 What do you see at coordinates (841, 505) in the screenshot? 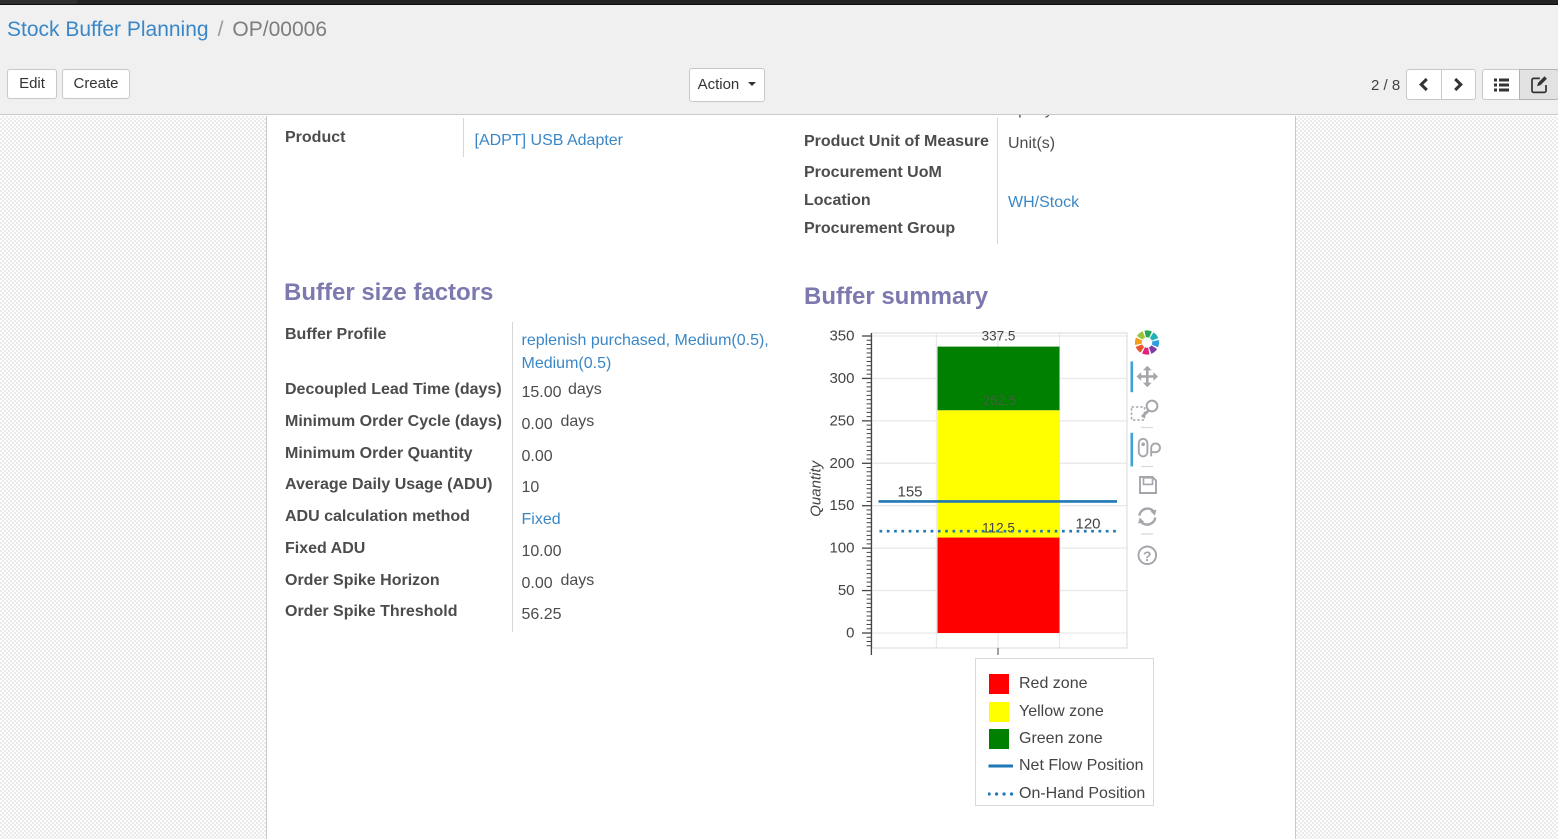
I see `svg-text: 150` at bounding box center [841, 505].